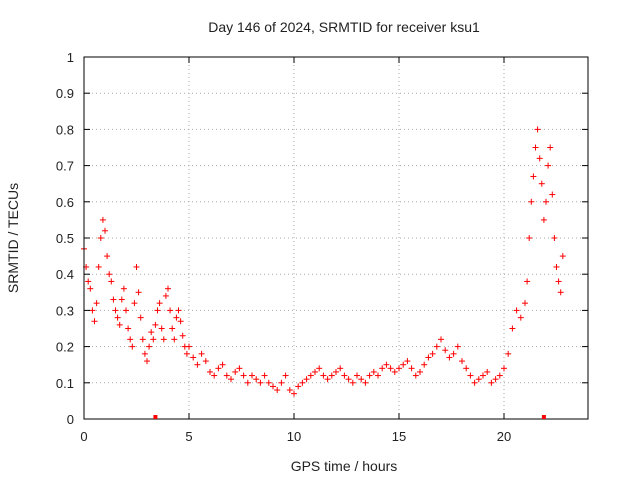  Describe the element at coordinates (543, 417) in the screenshot. I see `axis-marker` at that location.